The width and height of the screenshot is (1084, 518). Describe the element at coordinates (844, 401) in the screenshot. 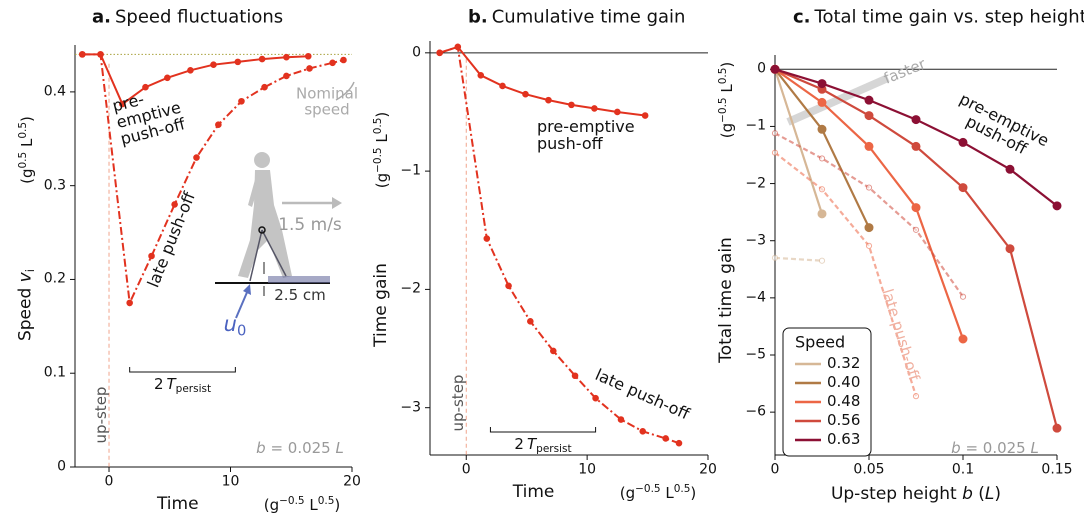

I see `legend-label: 0.48` at that location.